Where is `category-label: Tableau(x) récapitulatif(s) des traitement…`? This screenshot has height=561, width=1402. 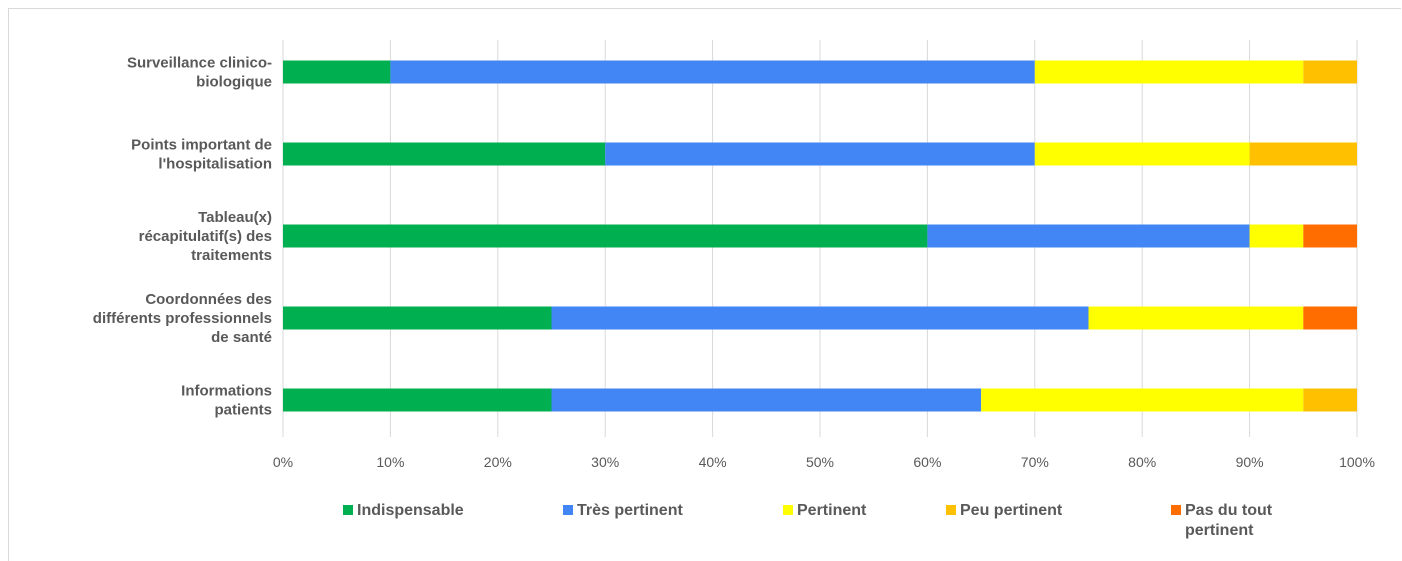 category-label: Tableau(x) récapitulatif(s) des traitement… is located at coordinates (205, 236).